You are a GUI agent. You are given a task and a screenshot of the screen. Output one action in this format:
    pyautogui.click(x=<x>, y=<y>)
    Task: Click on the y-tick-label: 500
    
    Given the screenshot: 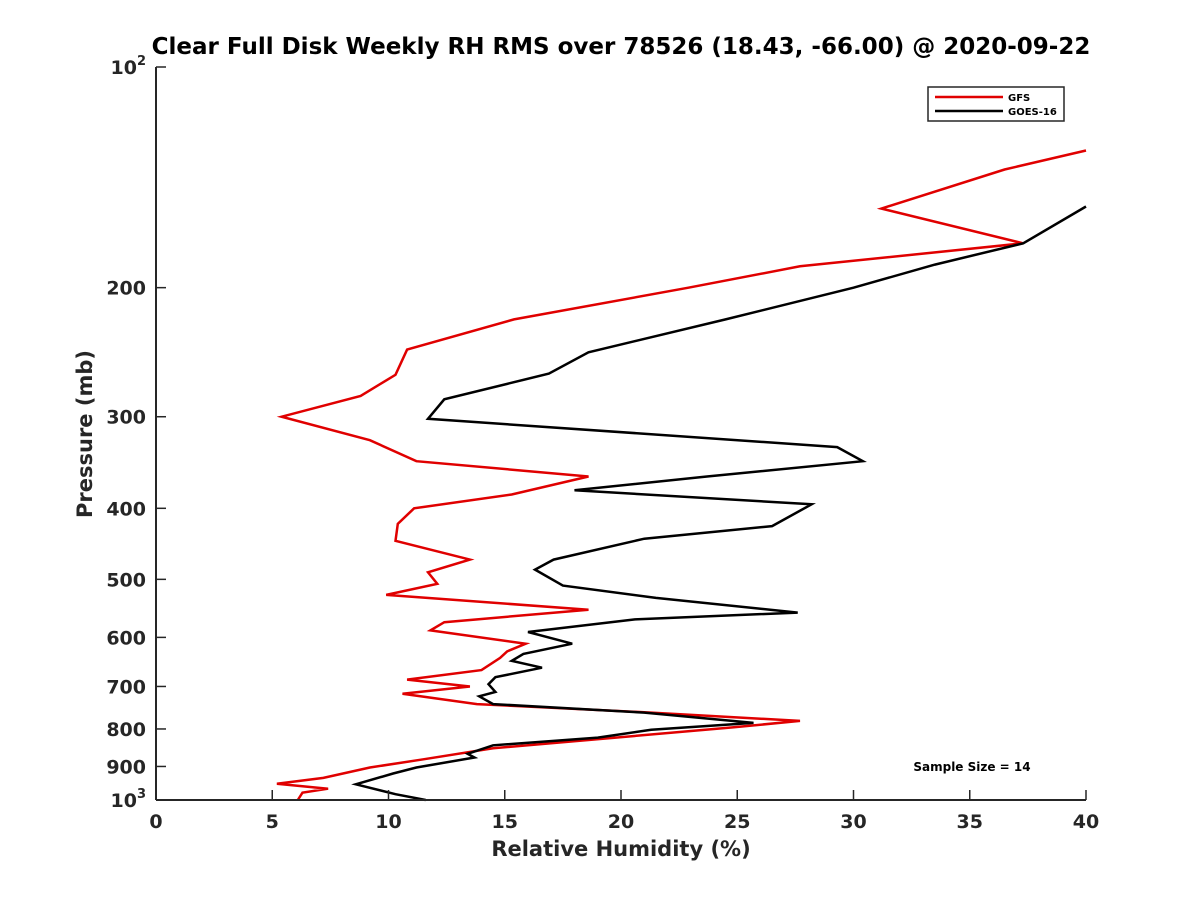 What is the action you would take?
    pyautogui.click(x=126, y=580)
    